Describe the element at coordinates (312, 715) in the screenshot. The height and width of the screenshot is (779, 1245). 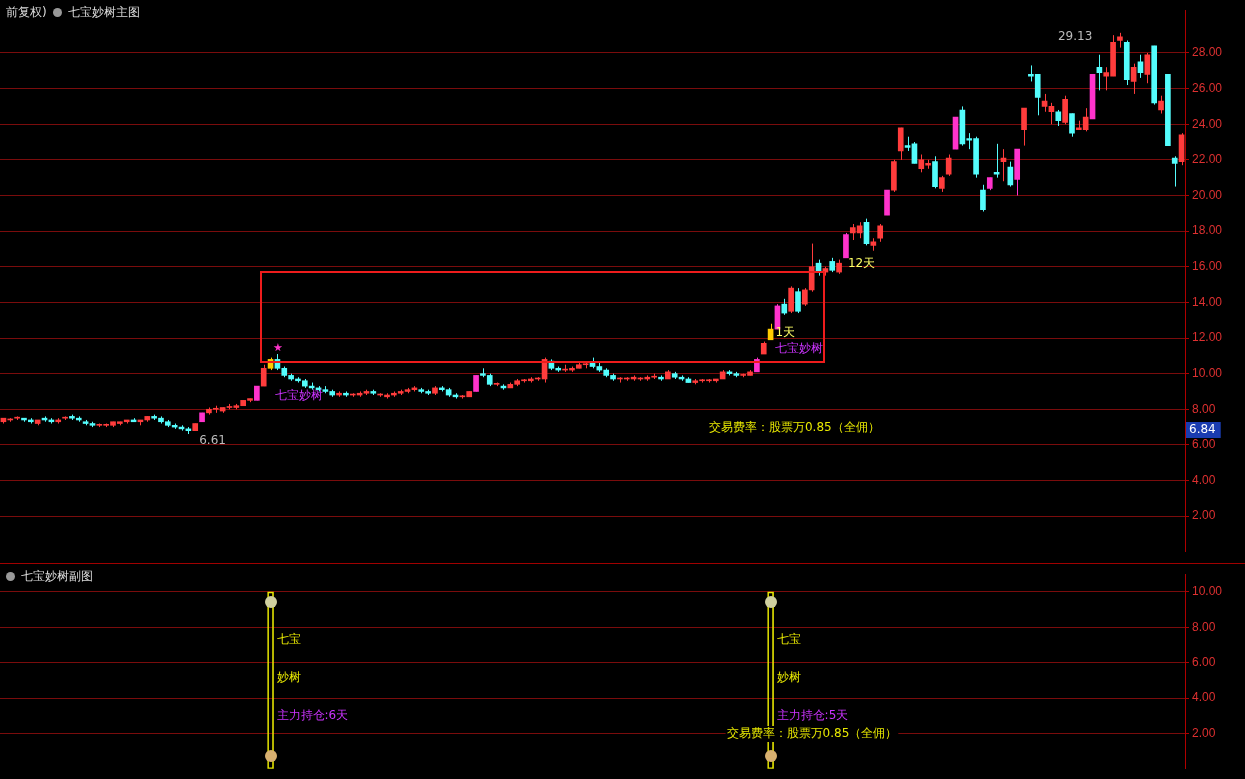
I see `annotation: 主力持仓:6天` at that location.